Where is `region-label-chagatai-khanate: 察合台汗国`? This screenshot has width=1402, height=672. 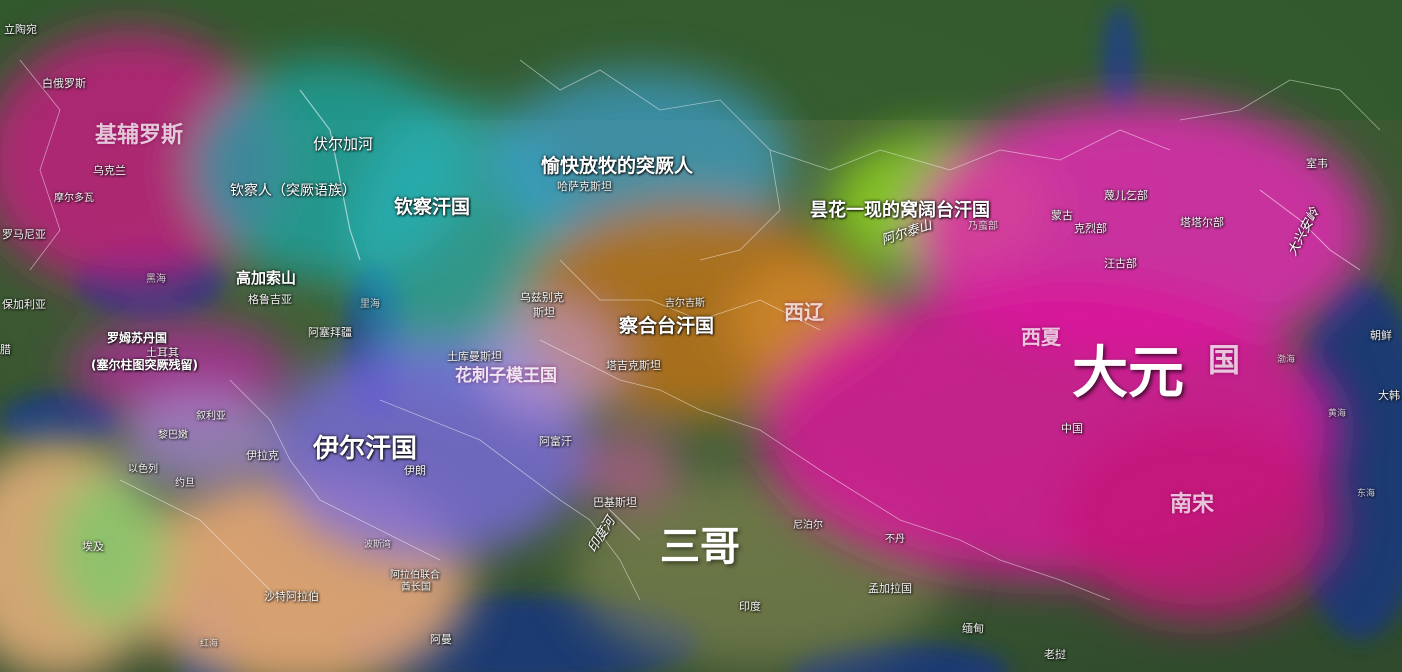
region-label-chagatai-khanate: 察合台汗国 is located at coordinates (667, 326).